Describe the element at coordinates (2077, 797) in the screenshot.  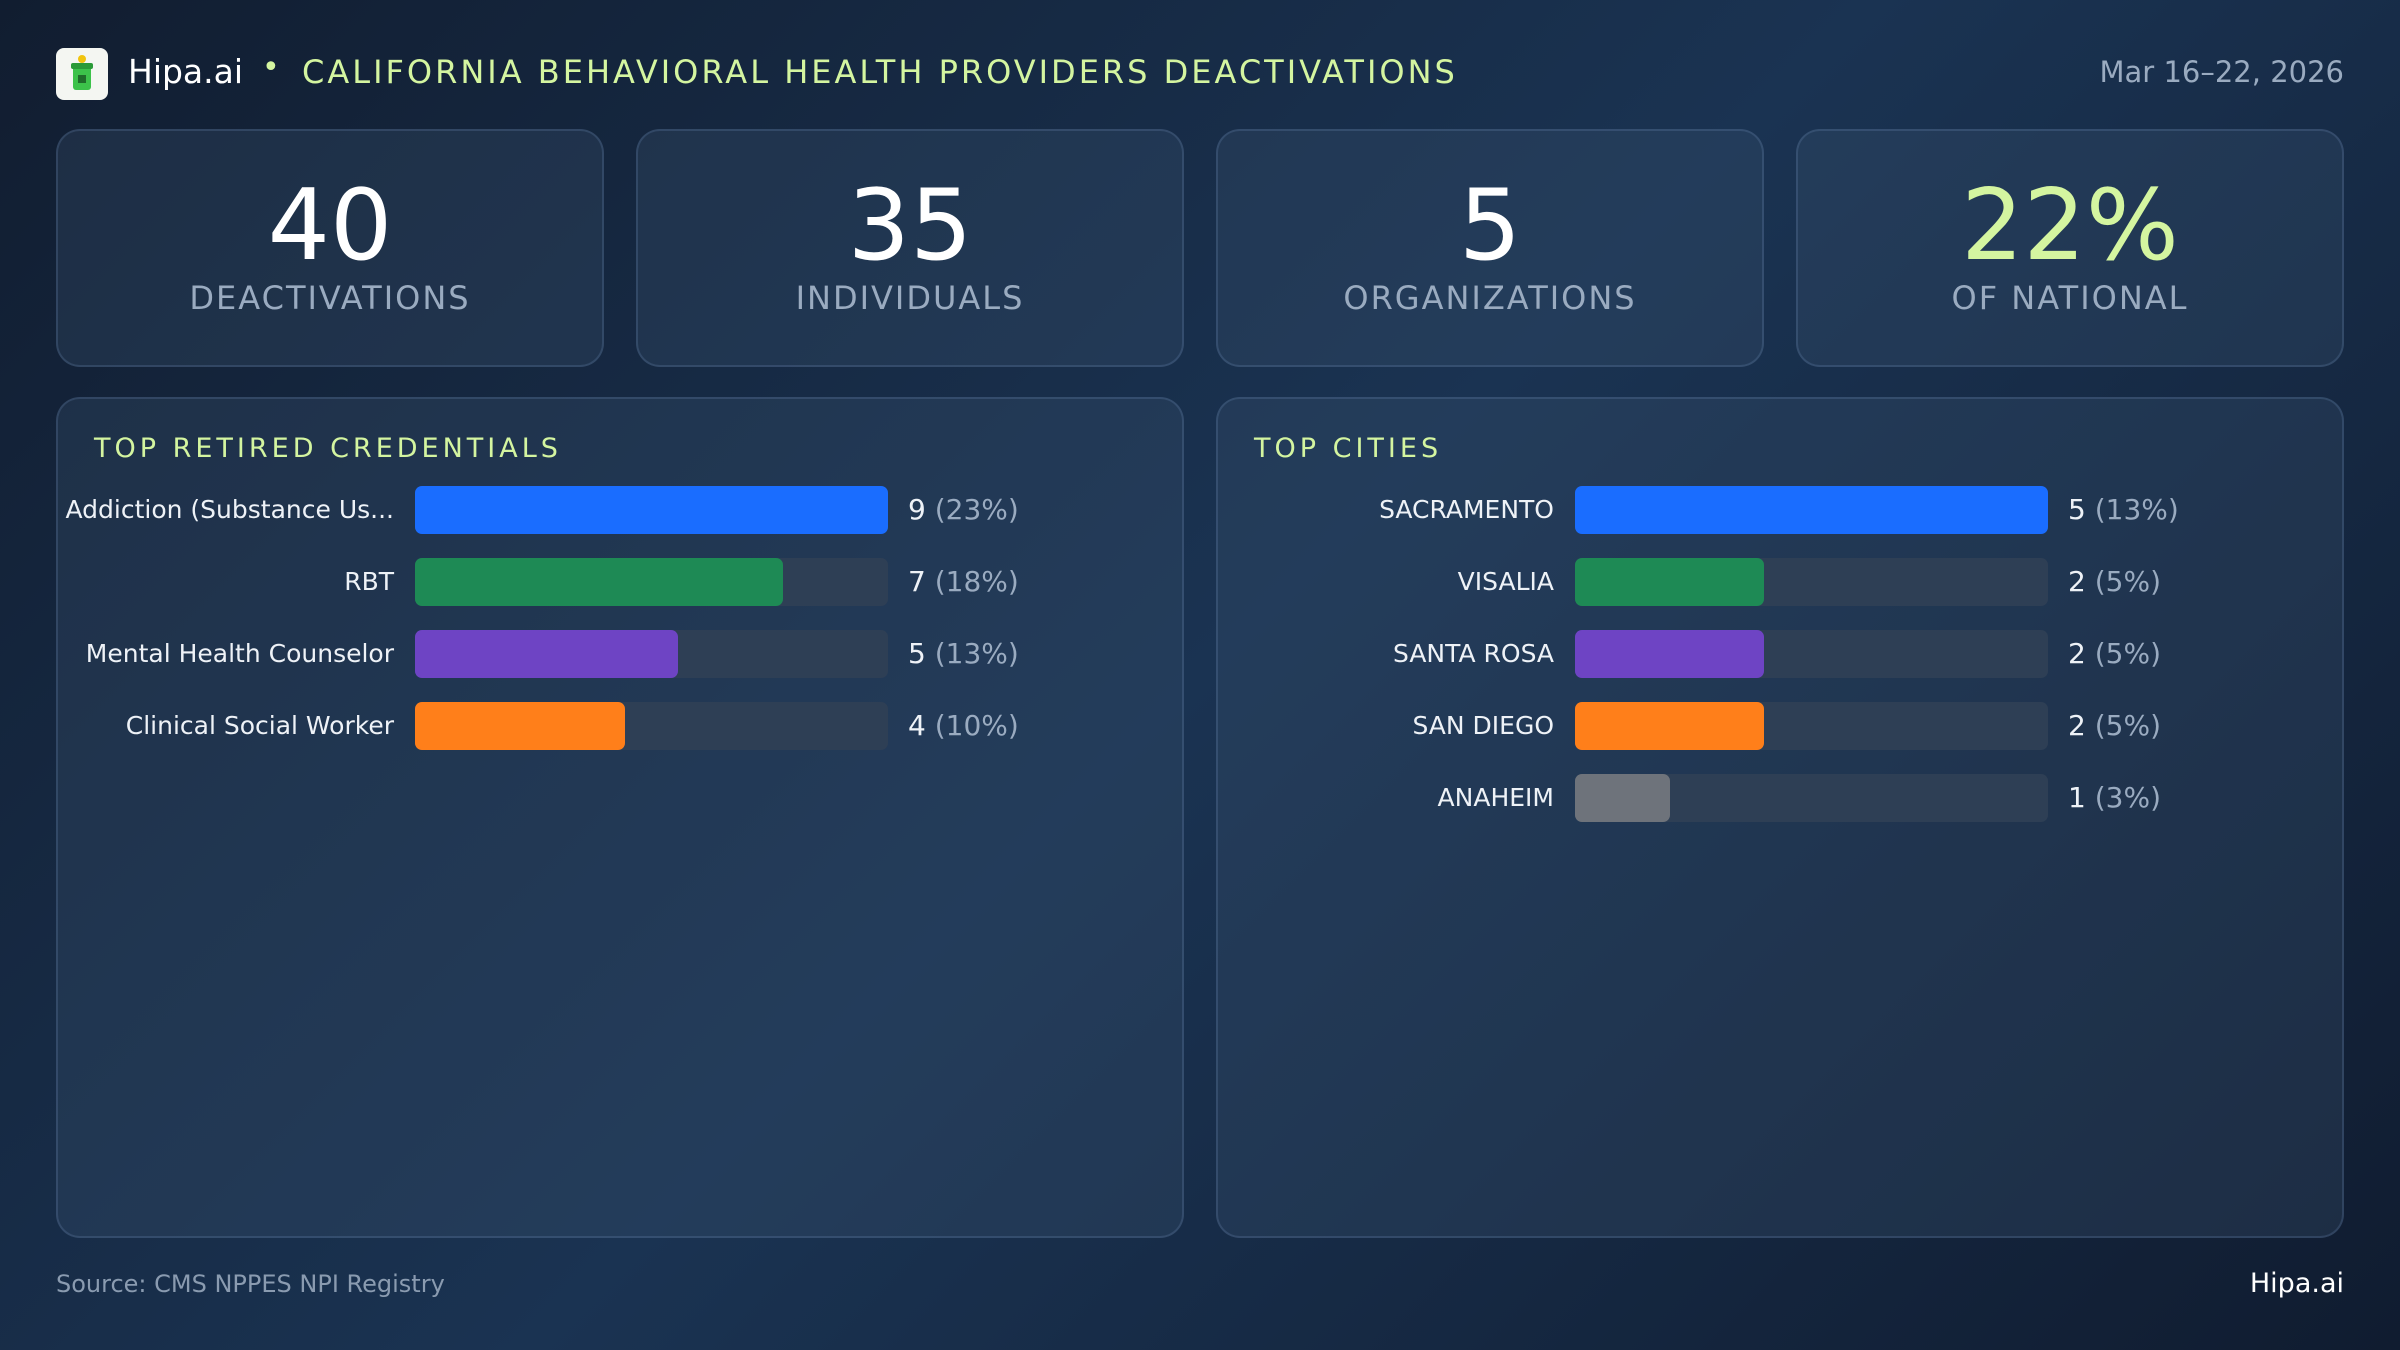
I see `value-number: 1` at that location.